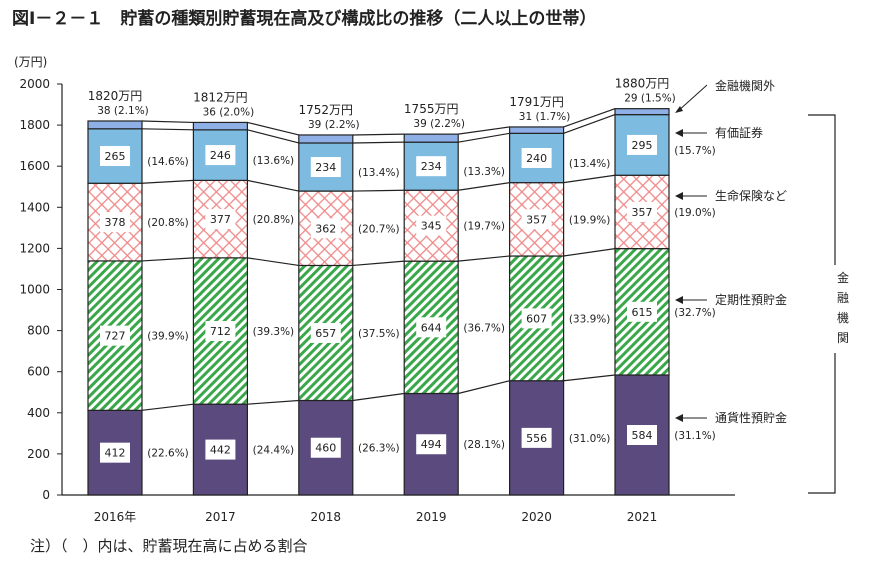 The image size is (869, 565). Describe the element at coordinates (34, 84) in the screenshot. I see `y-tick-label: 2000` at that location.